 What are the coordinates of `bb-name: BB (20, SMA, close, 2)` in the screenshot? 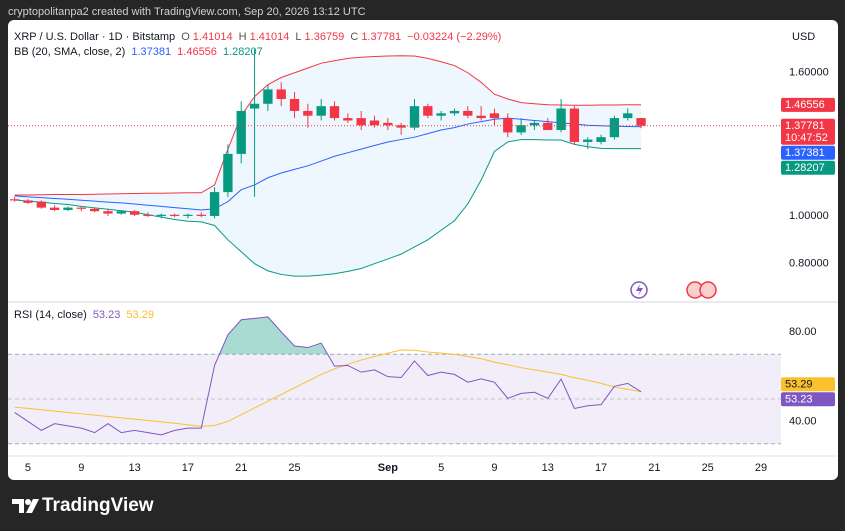 It's located at (70, 52).